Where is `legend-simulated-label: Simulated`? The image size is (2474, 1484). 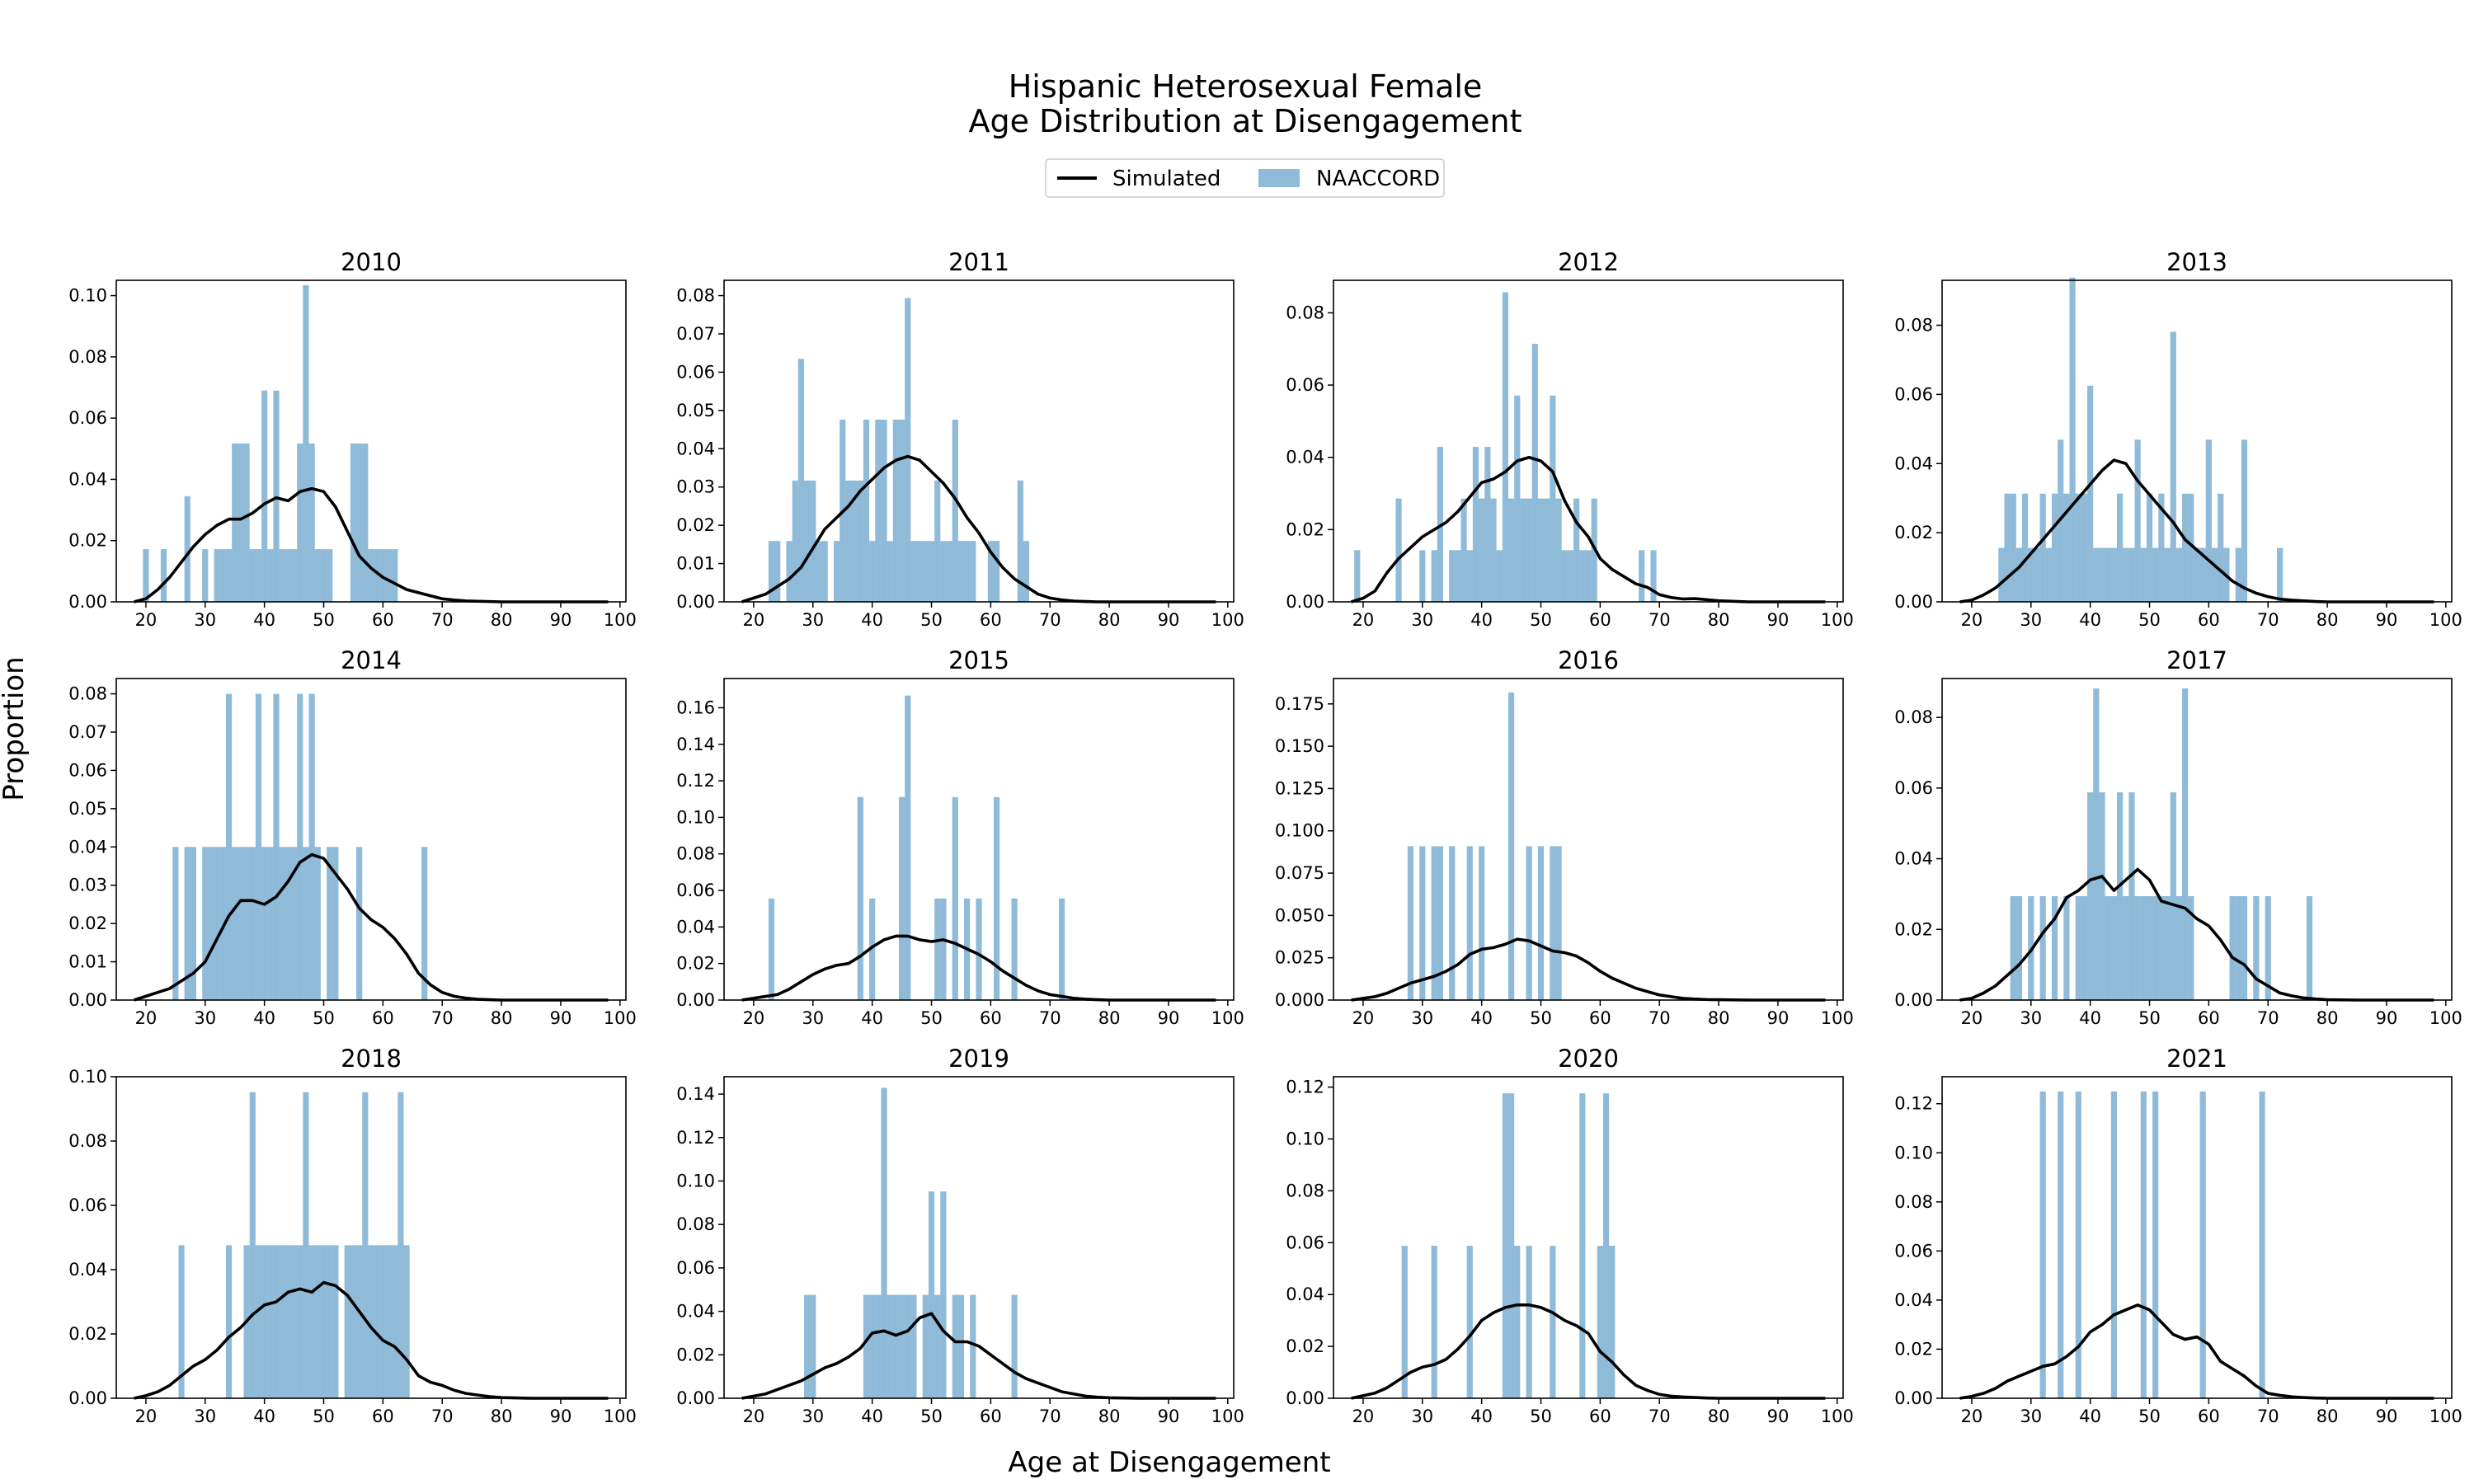
legend-simulated-label: Simulated is located at coordinates (1166, 179).